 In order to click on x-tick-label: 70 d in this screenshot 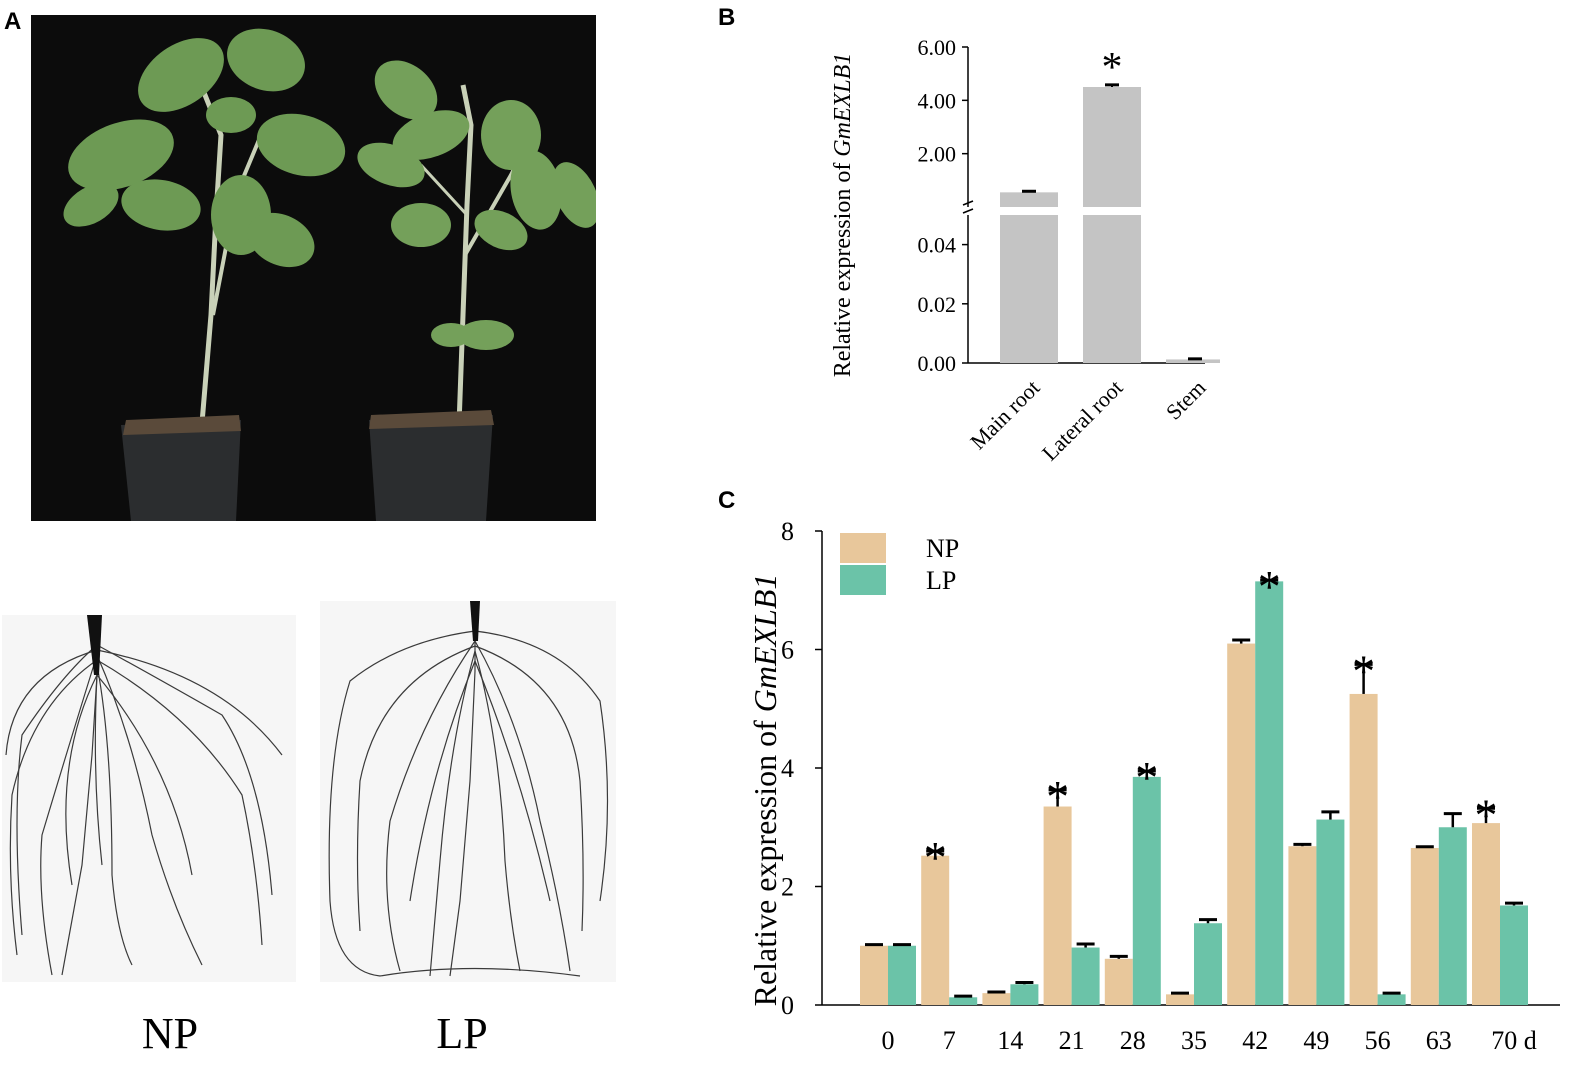, I will do `click(1514, 1040)`.